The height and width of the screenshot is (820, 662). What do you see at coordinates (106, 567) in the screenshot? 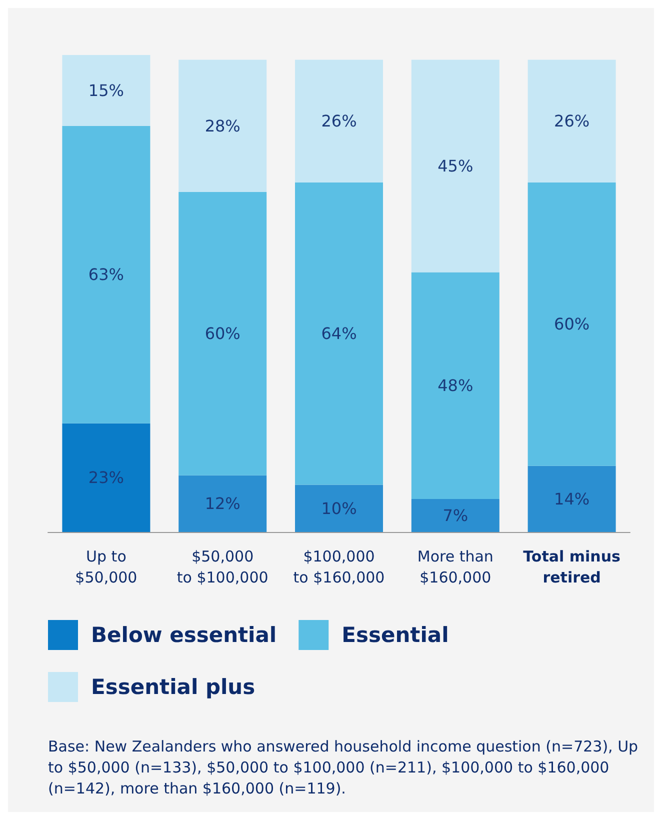
I see `x-tick-label: Up to $50,000` at bounding box center [106, 567].